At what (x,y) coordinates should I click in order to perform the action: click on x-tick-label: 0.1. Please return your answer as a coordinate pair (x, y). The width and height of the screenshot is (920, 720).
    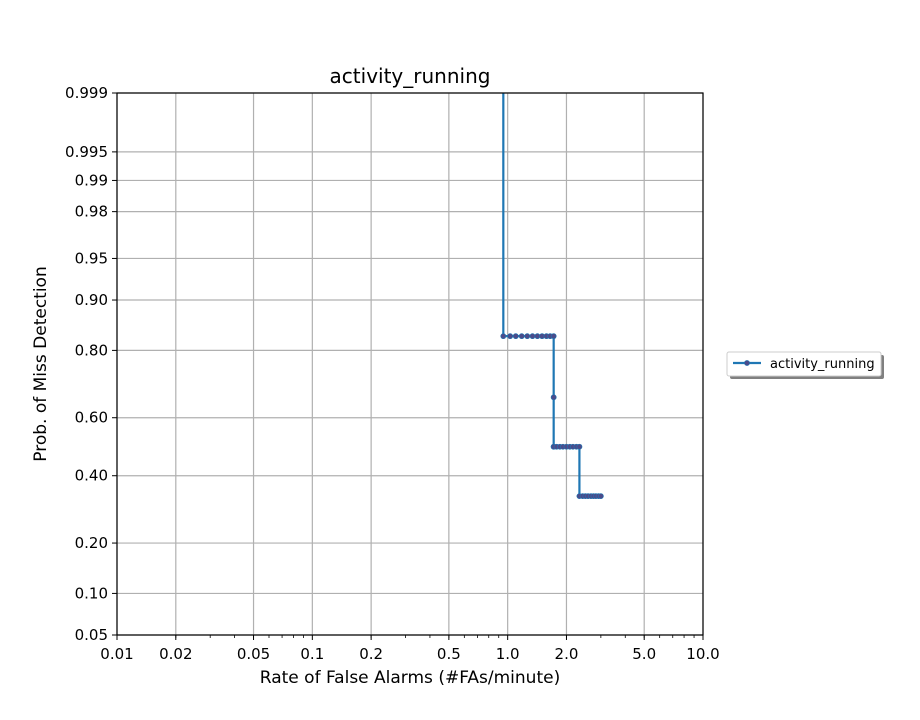
    Looking at the image, I should click on (312, 654).